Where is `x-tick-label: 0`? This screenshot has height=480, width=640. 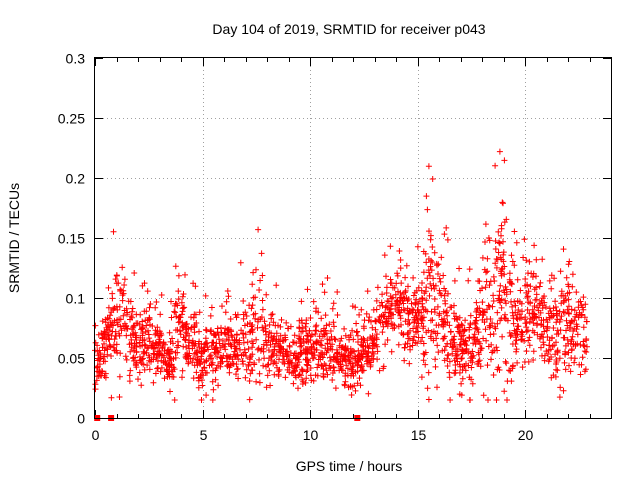 x-tick-label: 0 is located at coordinates (96, 435).